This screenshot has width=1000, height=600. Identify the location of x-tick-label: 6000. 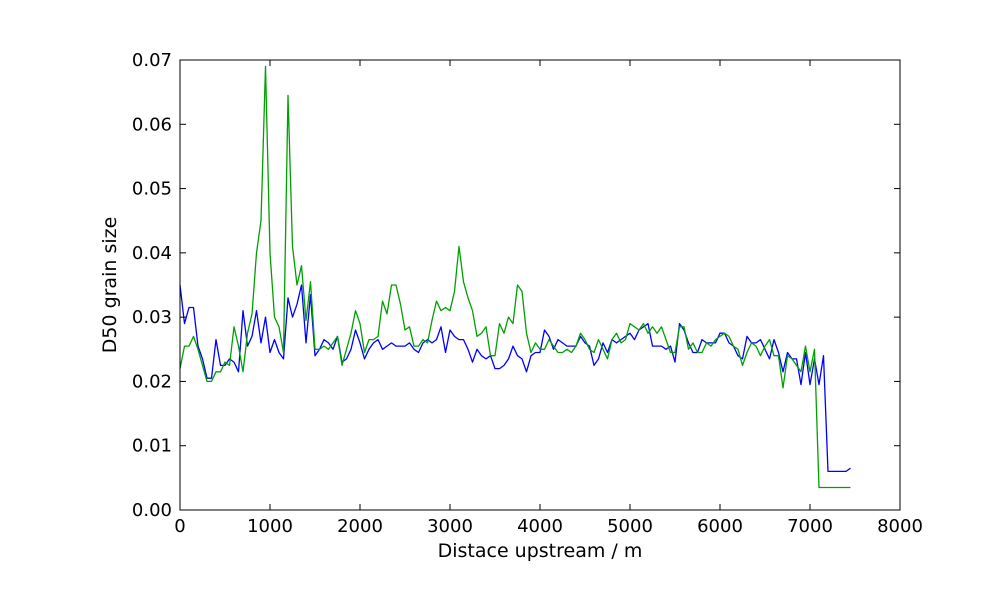
(720, 526).